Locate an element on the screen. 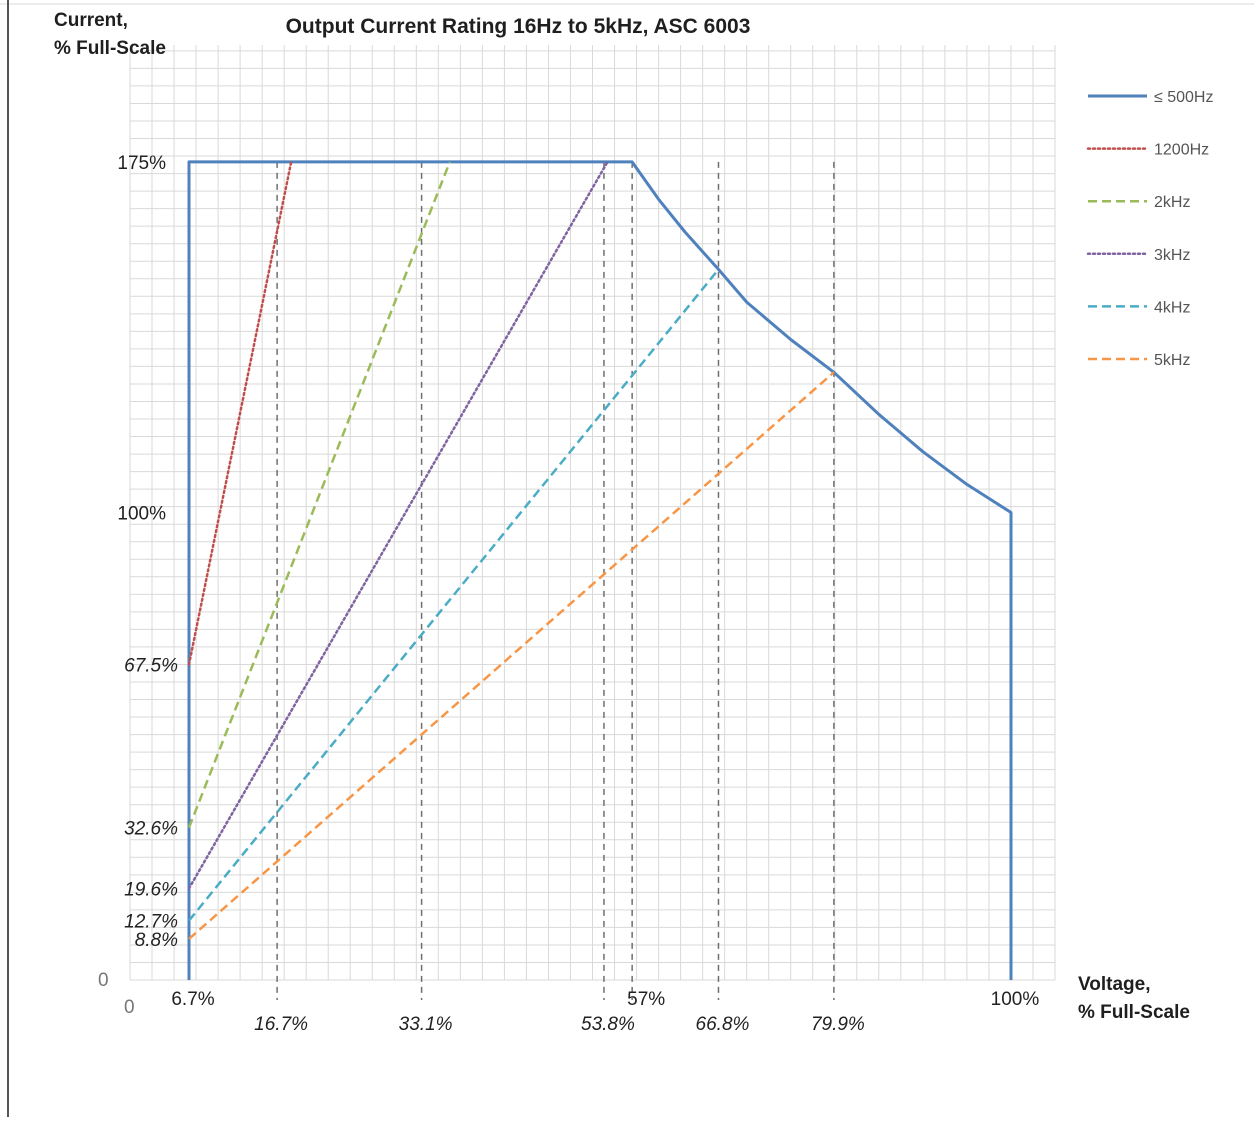  legend-label-5: 5kHz is located at coordinates (1172, 360).